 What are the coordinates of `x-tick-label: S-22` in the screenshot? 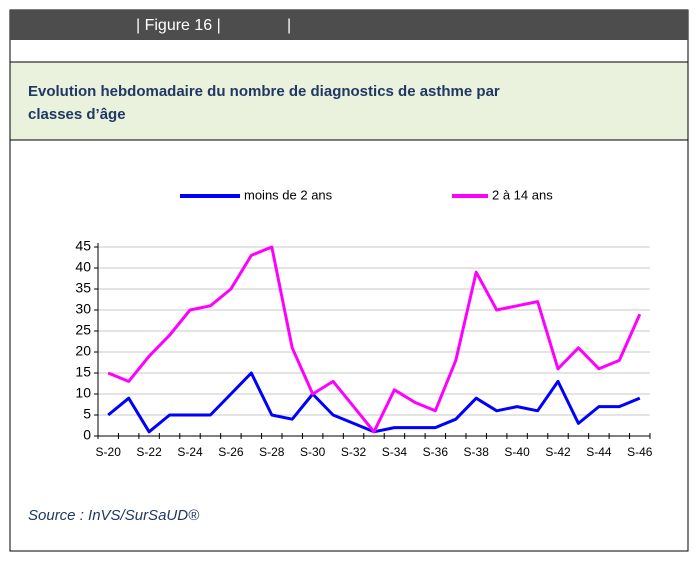 It's located at (149, 452).